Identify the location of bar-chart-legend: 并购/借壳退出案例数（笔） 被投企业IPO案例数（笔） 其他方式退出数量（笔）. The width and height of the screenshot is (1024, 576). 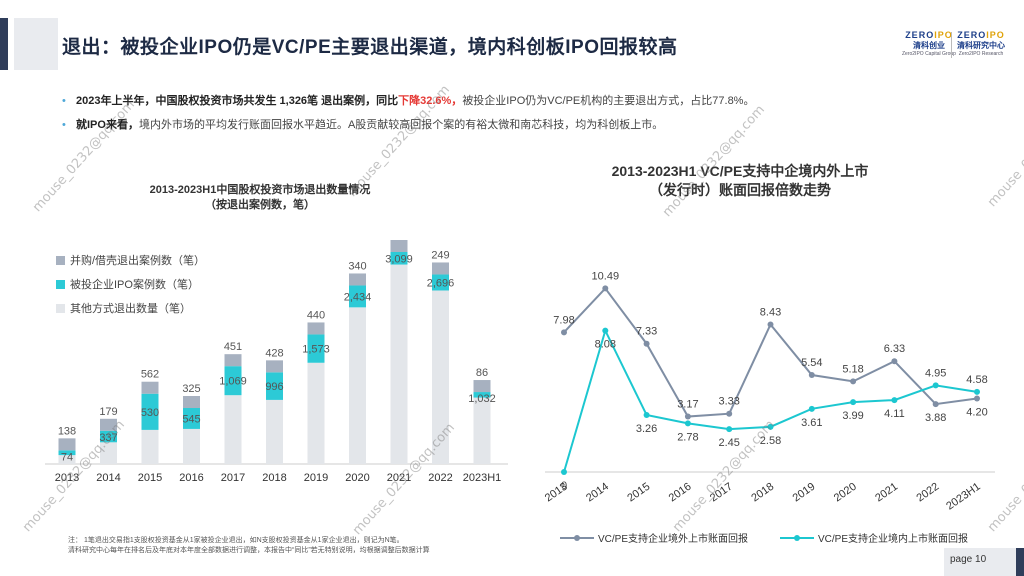
(130, 288).